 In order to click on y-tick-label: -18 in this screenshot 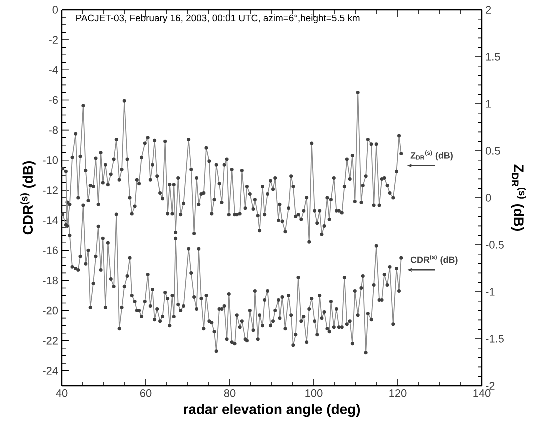, I will do `click(50, 280)`.